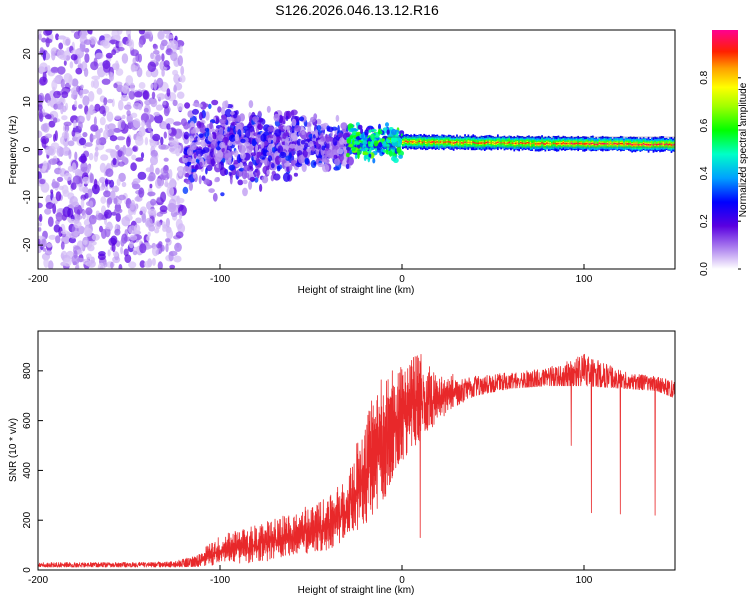 This screenshot has width=750, height=600. I want to click on snr-x-tick-label: 100, so click(584, 580).